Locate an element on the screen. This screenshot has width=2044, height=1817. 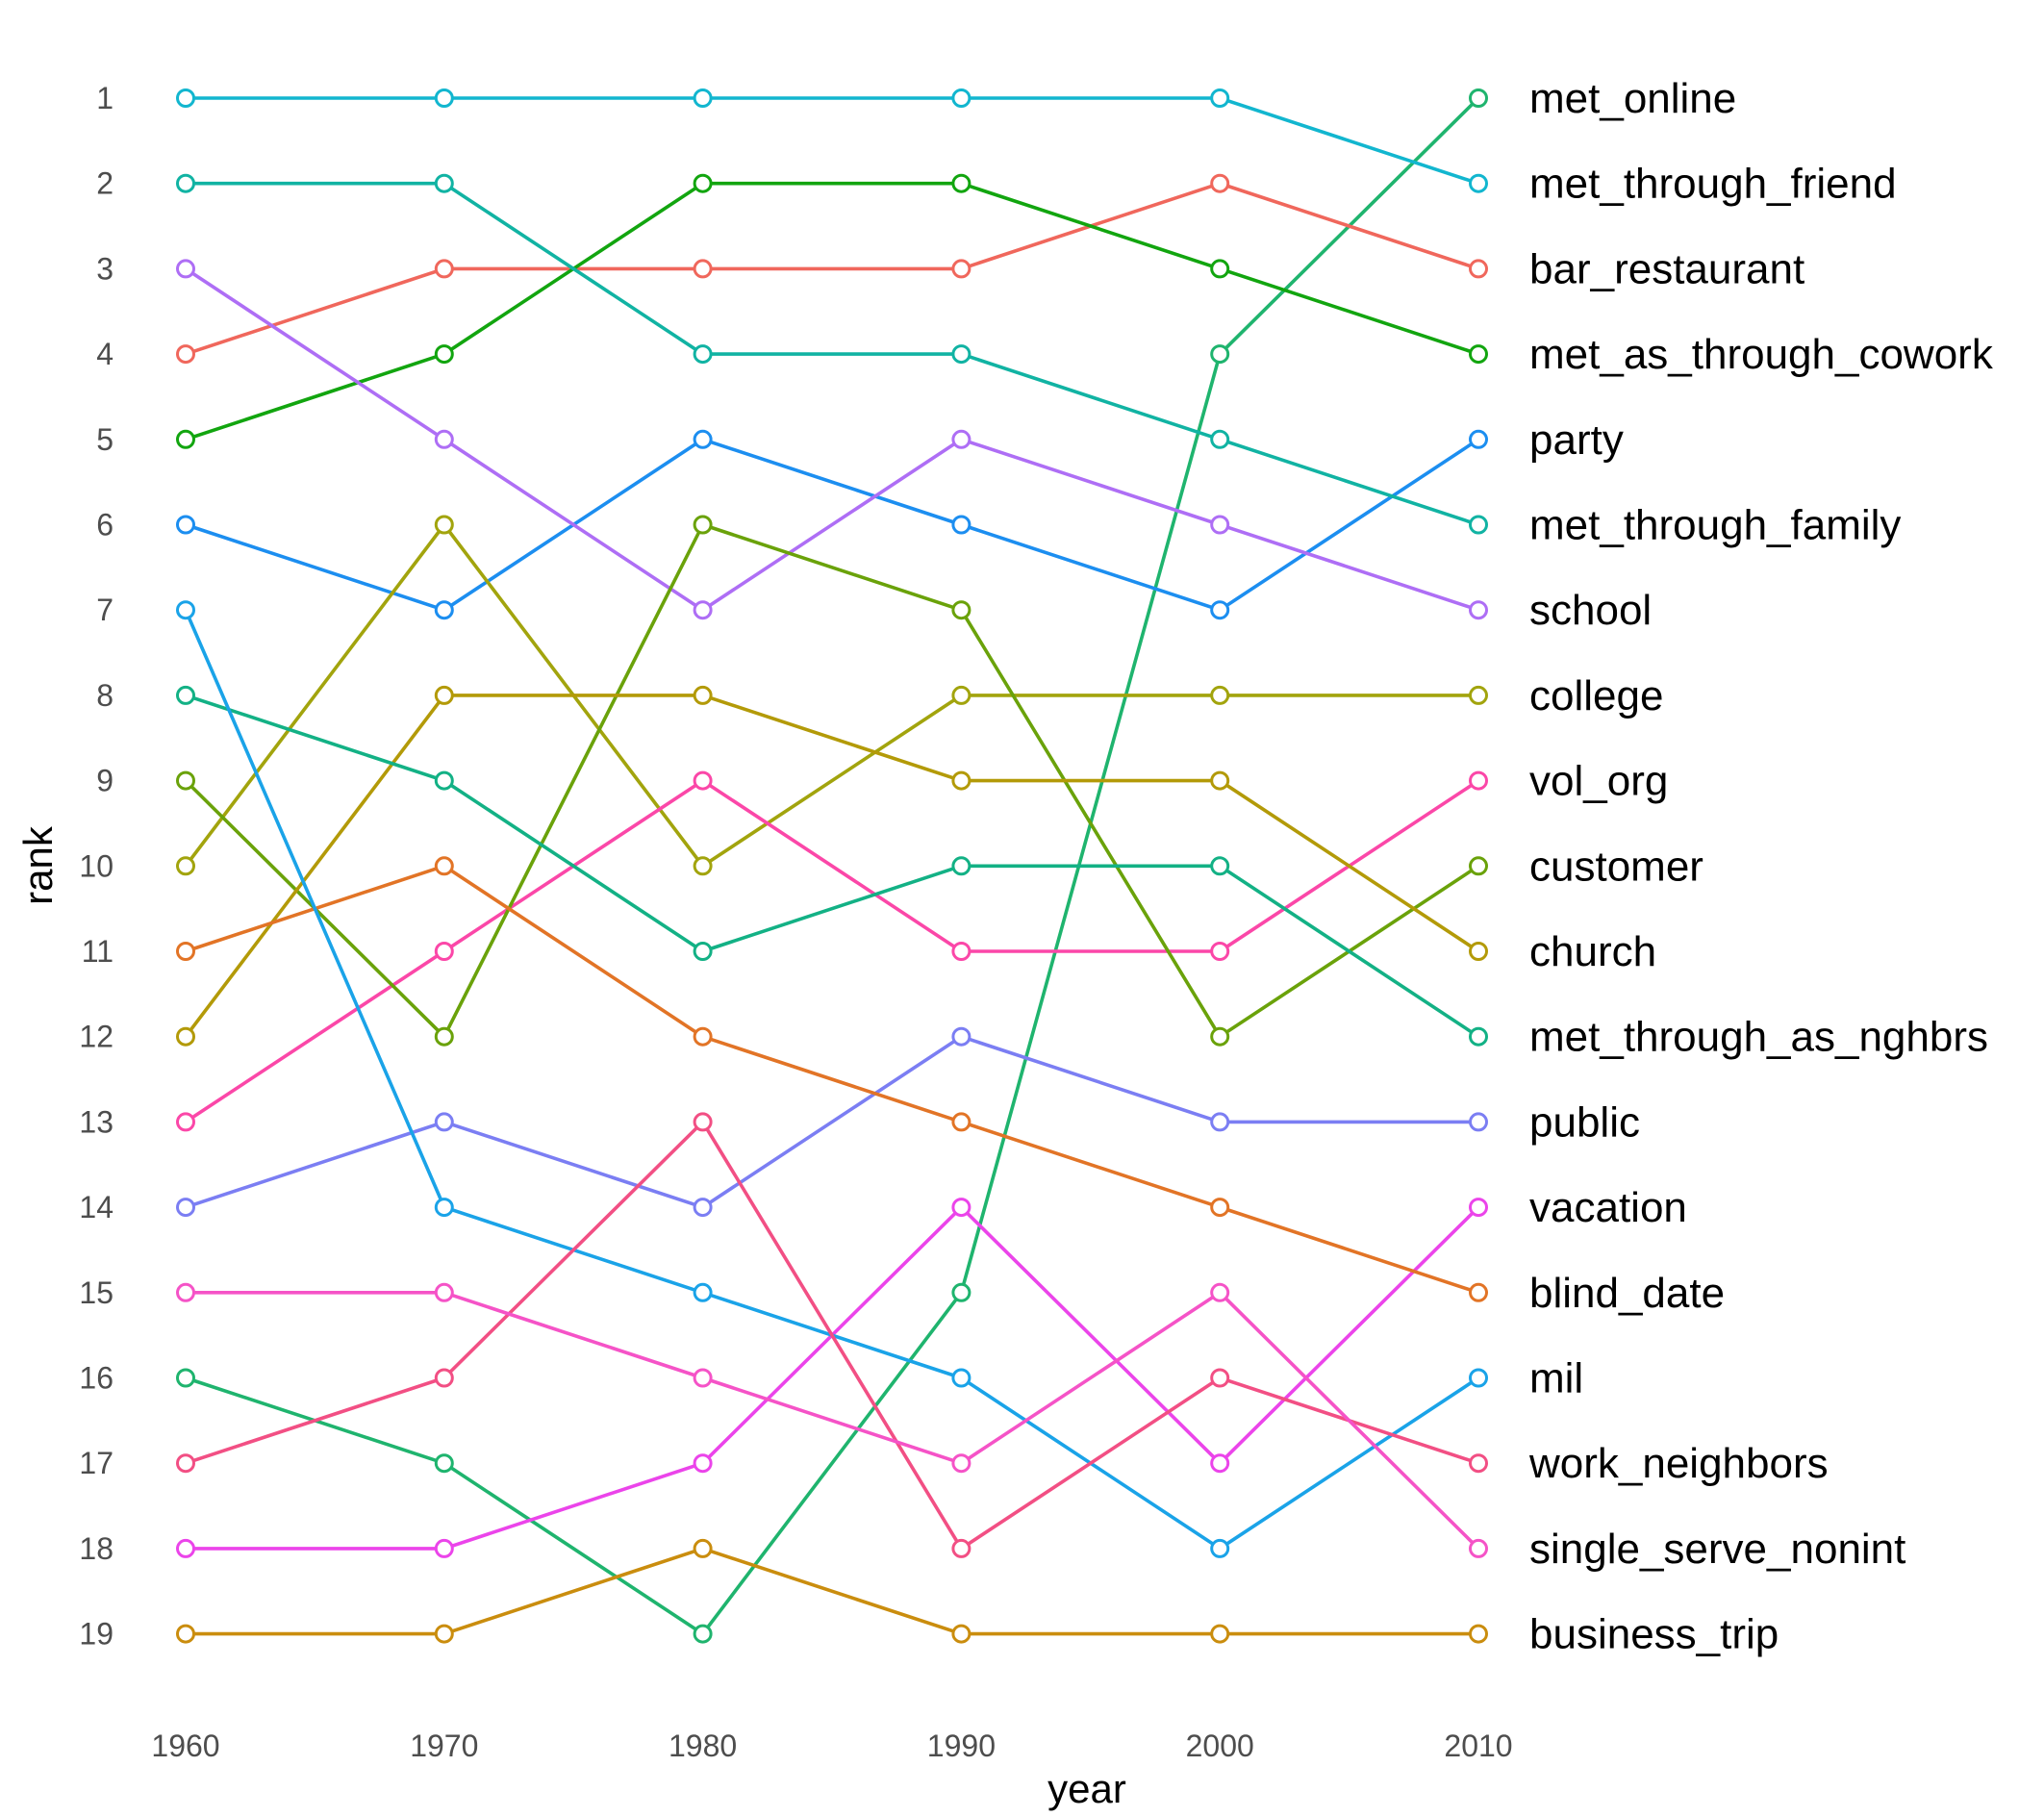
data-point-public-2010 is located at coordinates (1479, 1122).